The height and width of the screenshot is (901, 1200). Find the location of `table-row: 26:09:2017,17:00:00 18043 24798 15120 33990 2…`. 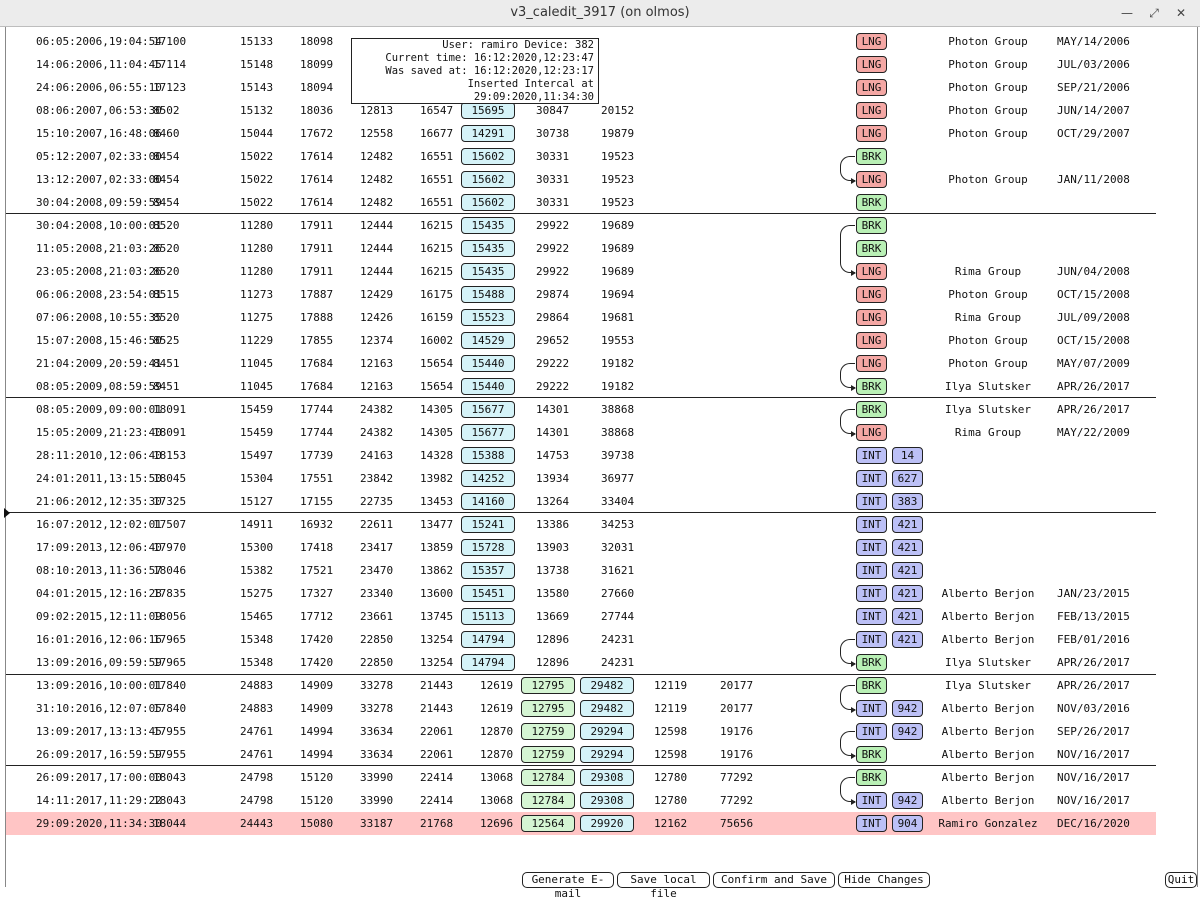

table-row: 26:09:2017,17:00:00 18043 24798 15120 33990 2… is located at coordinates (581, 777).